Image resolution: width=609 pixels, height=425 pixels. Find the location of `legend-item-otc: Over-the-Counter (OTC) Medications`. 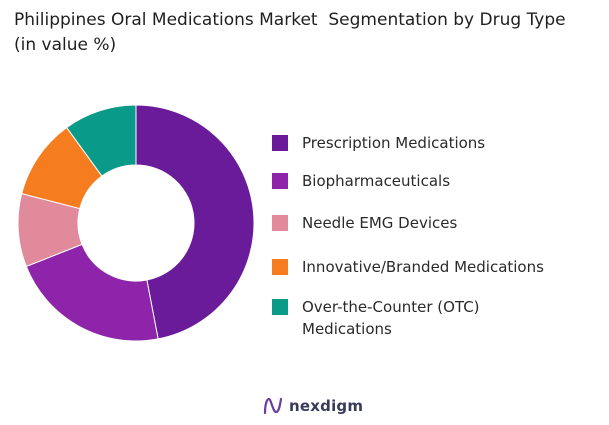

legend-item-otc: Over-the-Counter (OTC) Medications is located at coordinates (397, 318).